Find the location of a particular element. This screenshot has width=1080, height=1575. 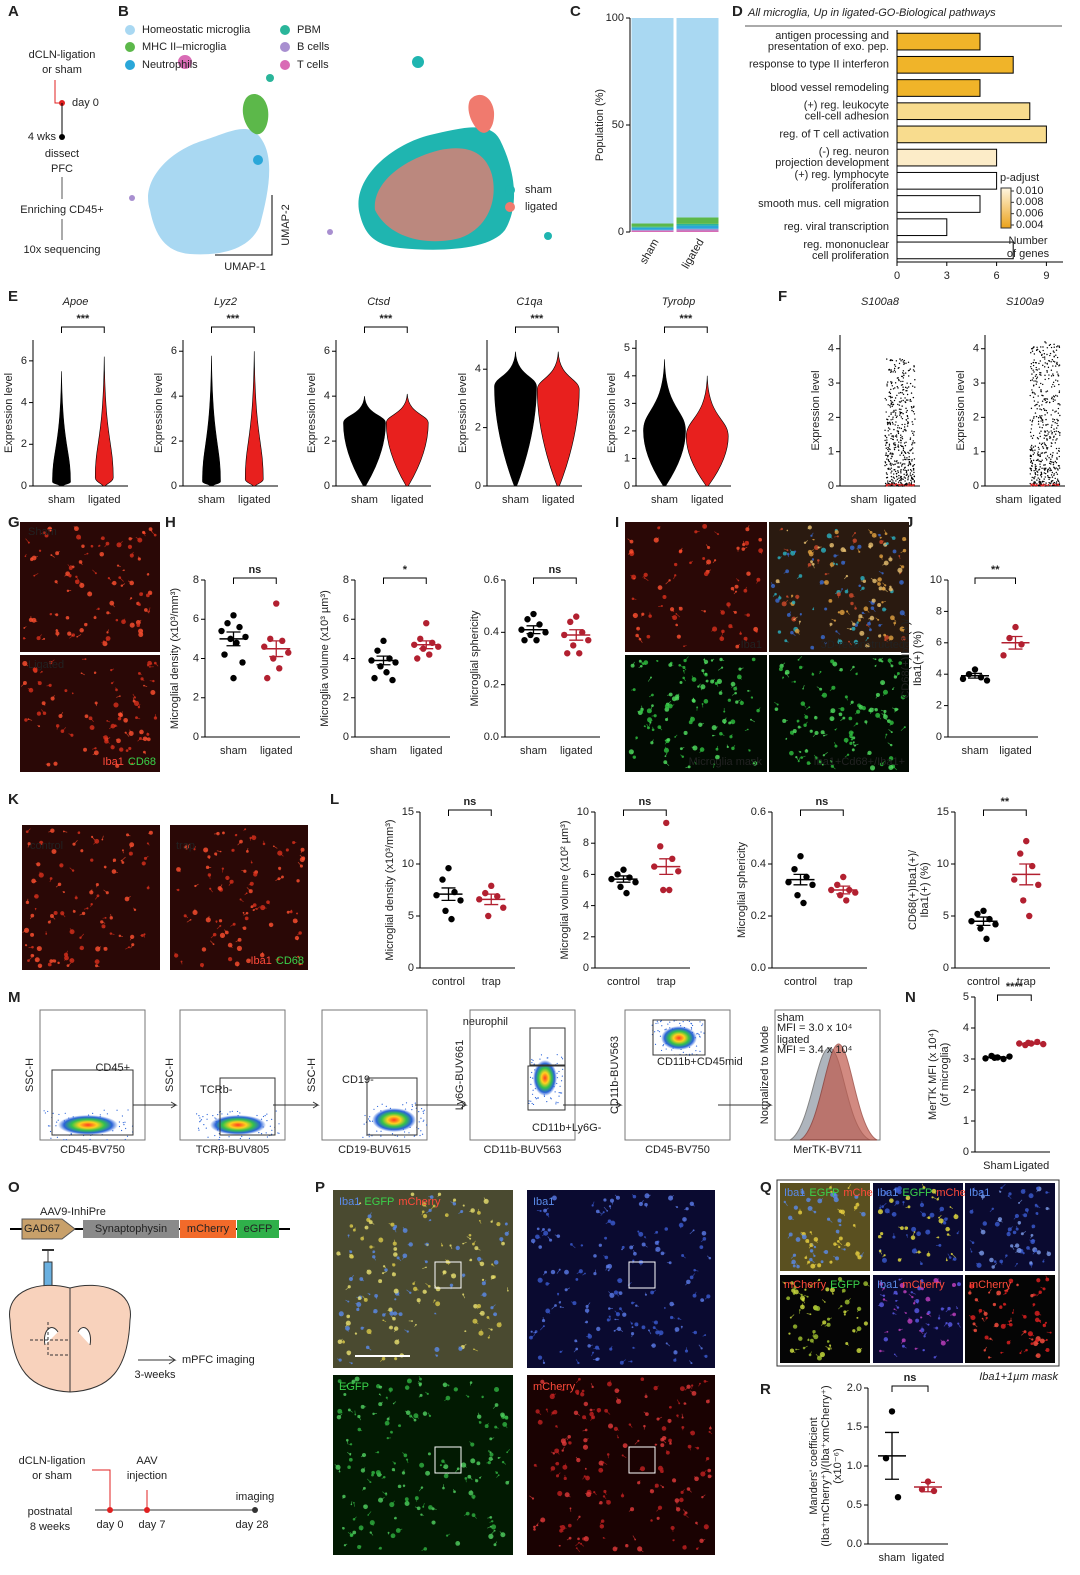

bar-segment is located at coordinates (697, 227).